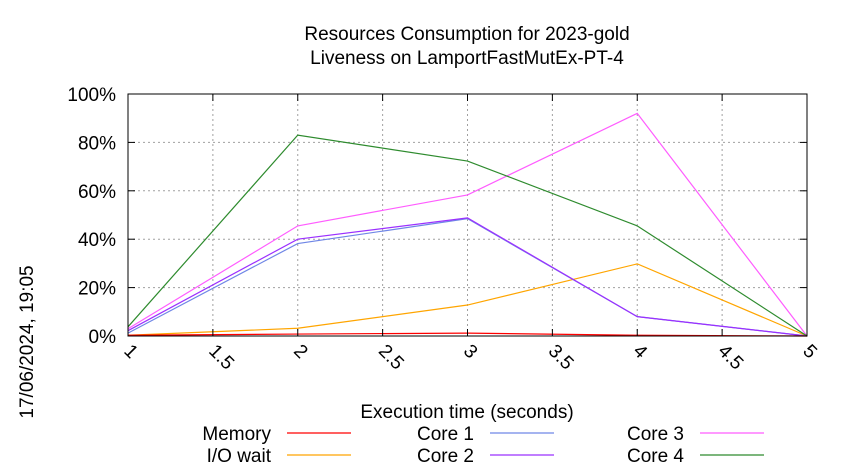 This screenshot has height=475, width=850. Describe the element at coordinates (97, 143) in the screenshot. I see `y-tick-label: 80%` at that location.